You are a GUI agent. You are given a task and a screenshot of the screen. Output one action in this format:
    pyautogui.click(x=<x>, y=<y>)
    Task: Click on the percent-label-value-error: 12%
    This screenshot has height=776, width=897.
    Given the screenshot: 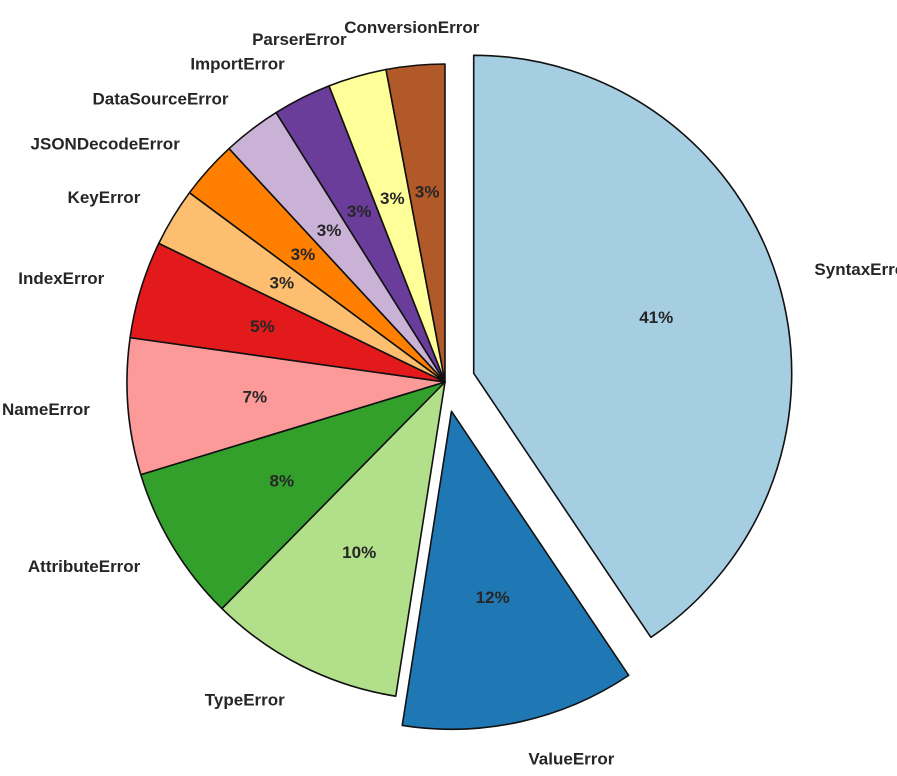 What is the action you would take?
    pyautogui.click(x=493, y=597)
    